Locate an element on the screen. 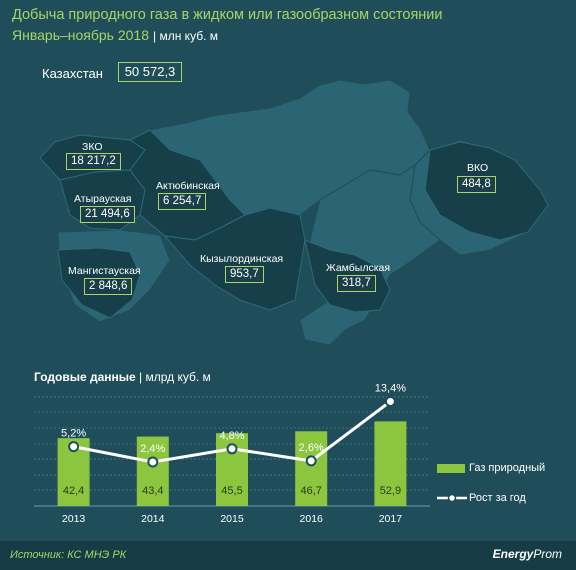 This screenshot has height=570, width=576. bar-label-2013: 42,4 is located at coordinates (73, 491).